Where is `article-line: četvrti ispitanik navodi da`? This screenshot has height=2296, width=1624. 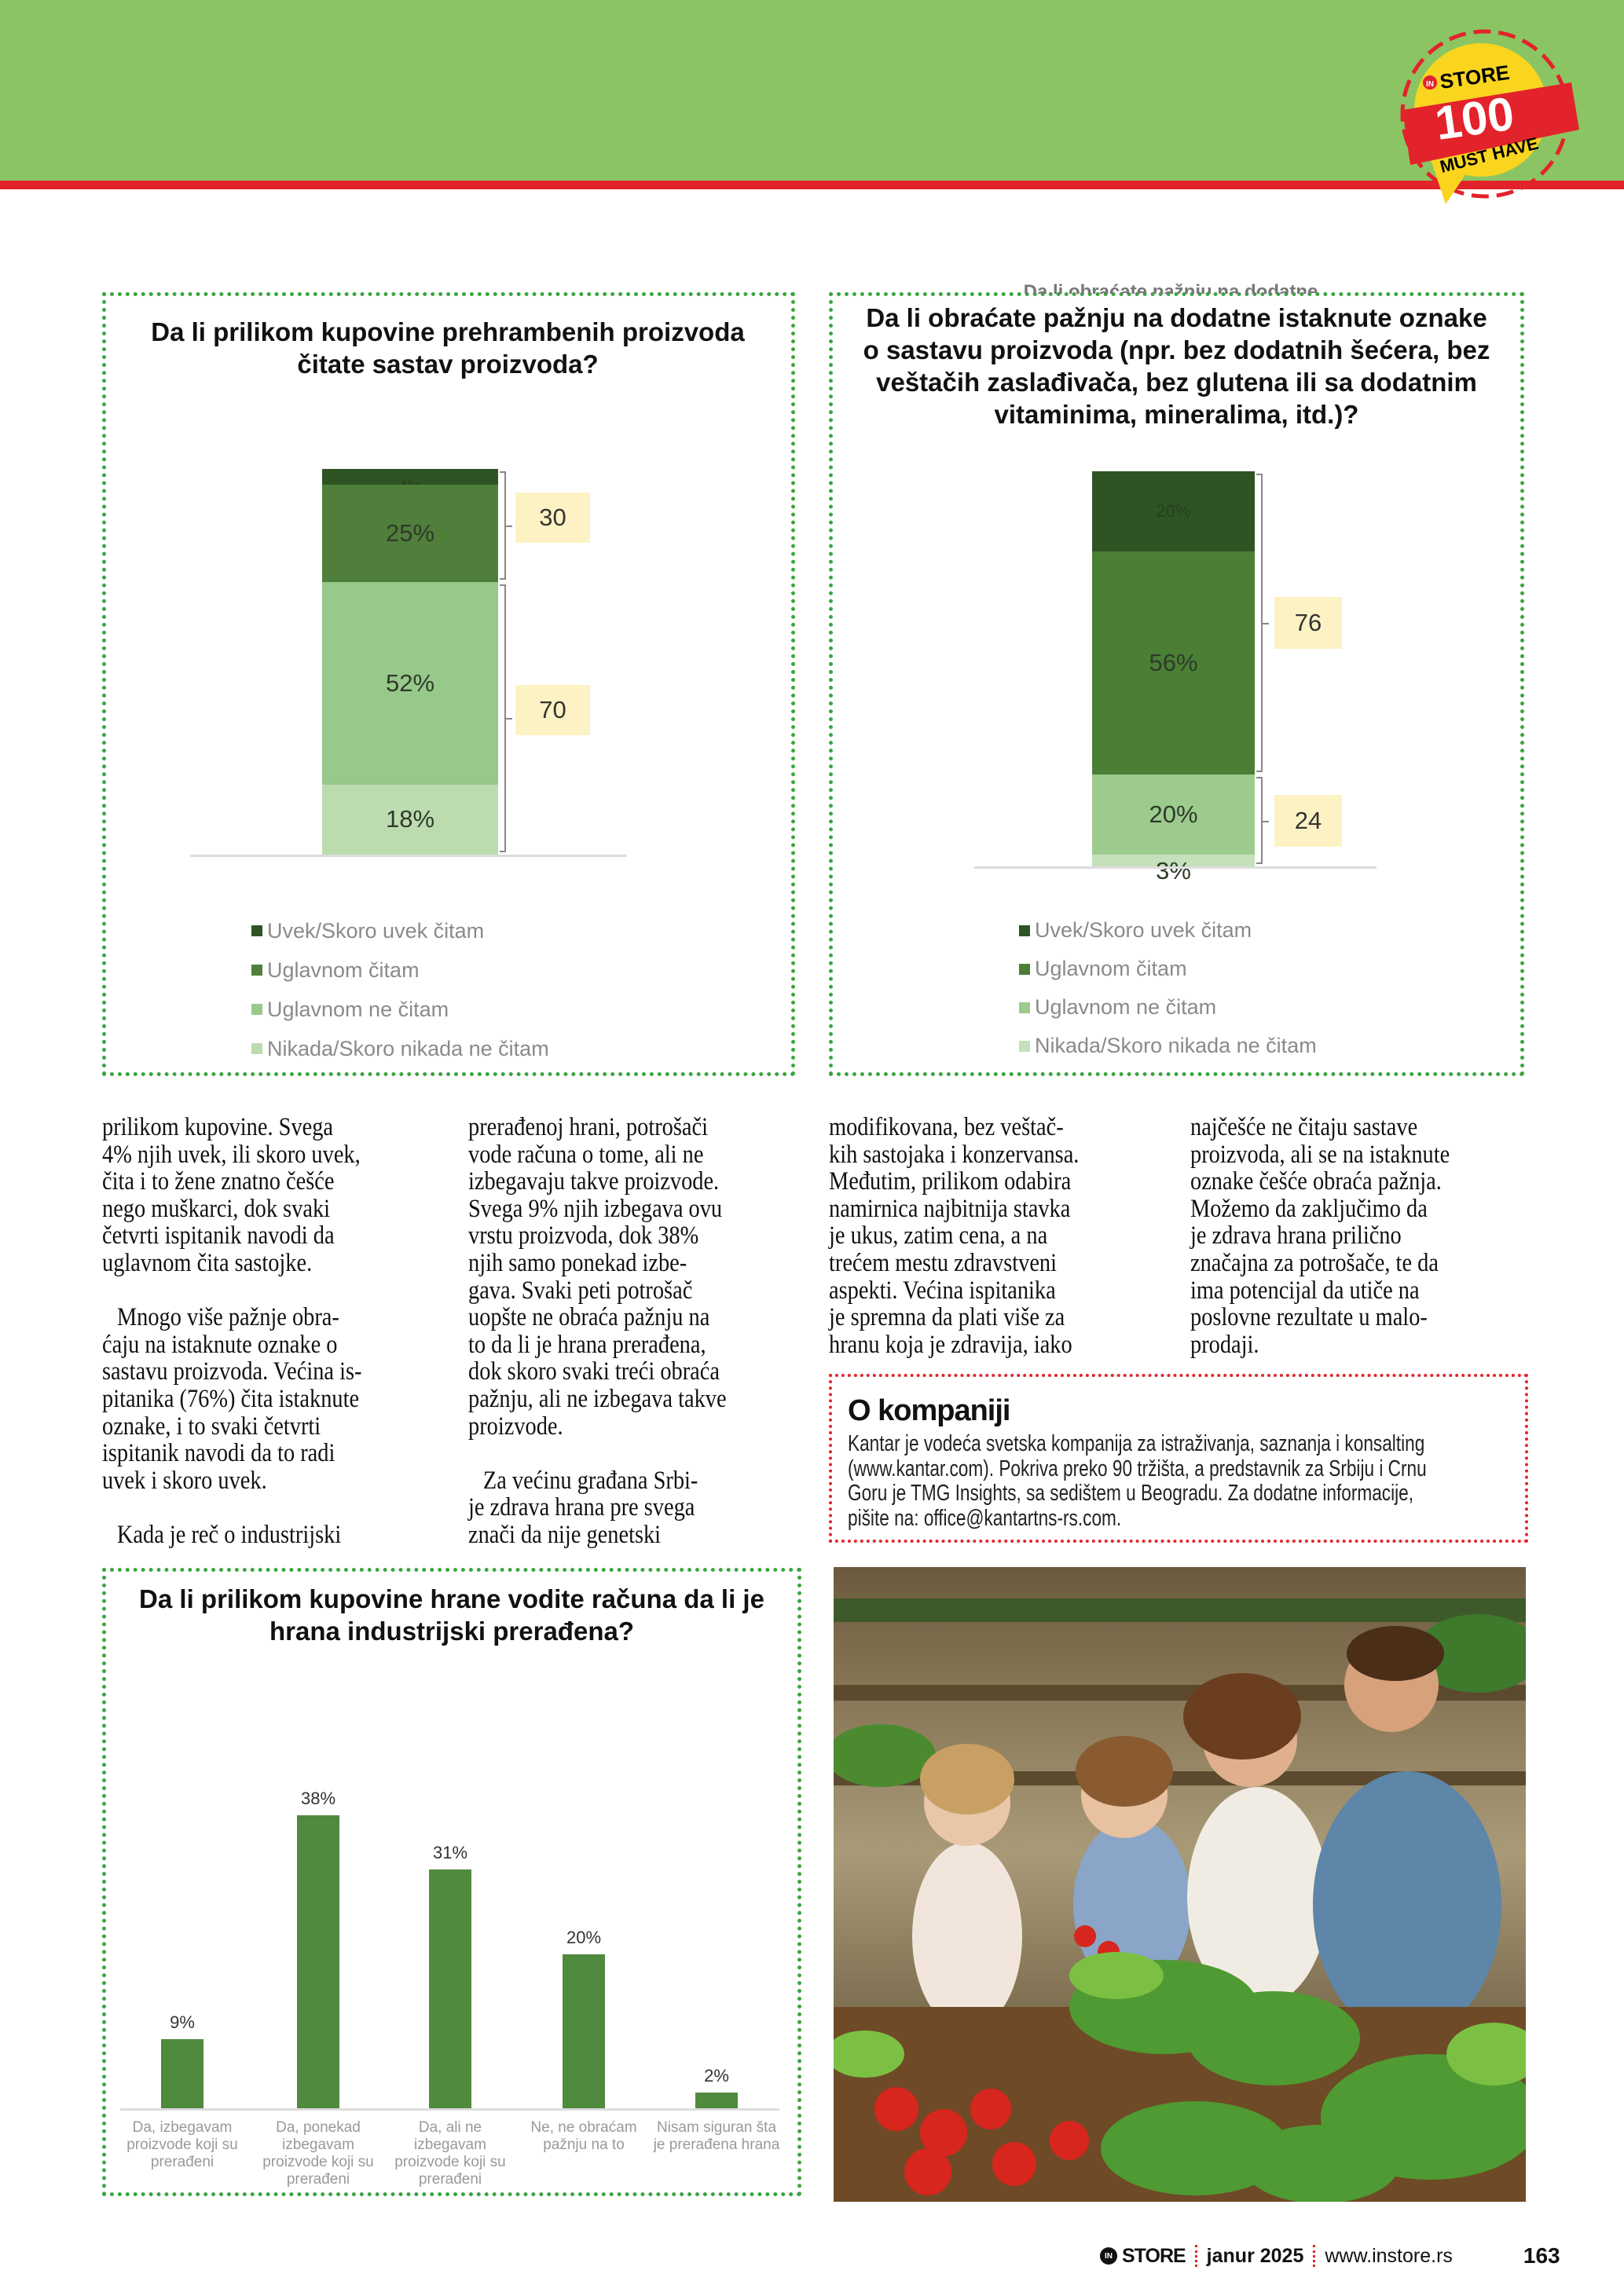
article-line: četvrti ispitanik navodi da is located at coordinates (218, 1236).